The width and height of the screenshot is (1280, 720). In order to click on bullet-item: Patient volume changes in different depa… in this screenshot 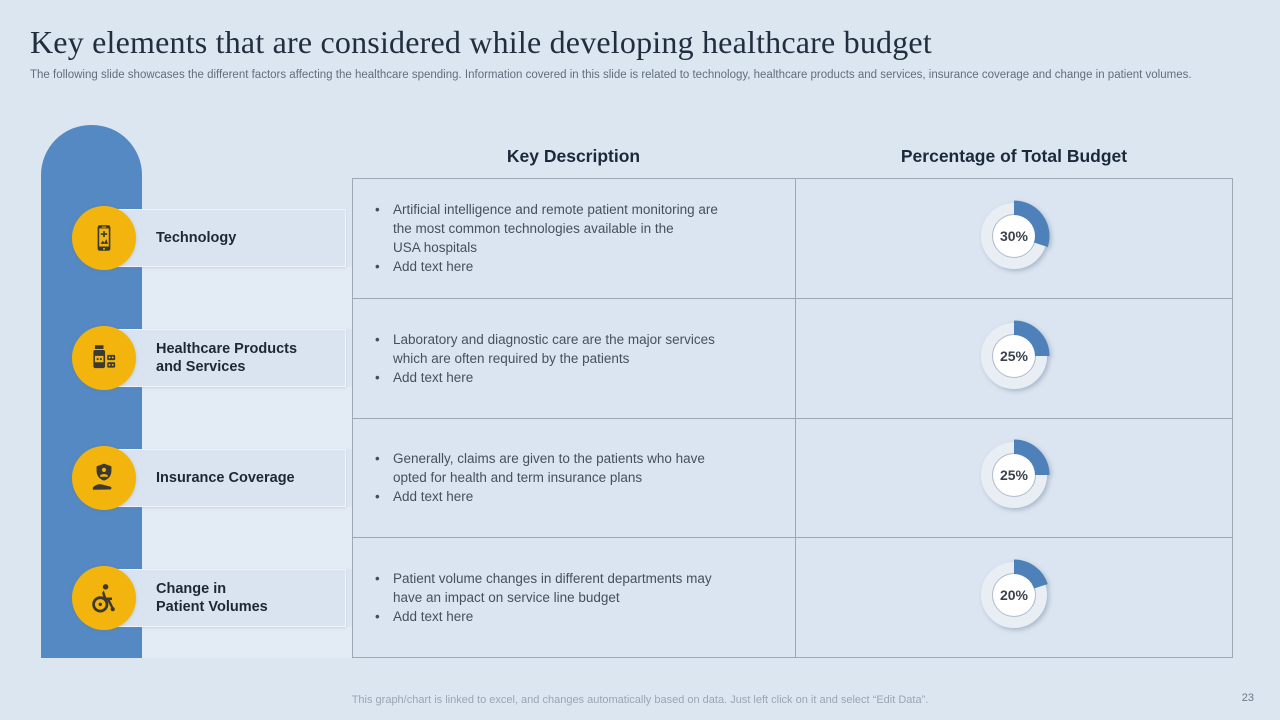, I will do `click(541, 588)`.